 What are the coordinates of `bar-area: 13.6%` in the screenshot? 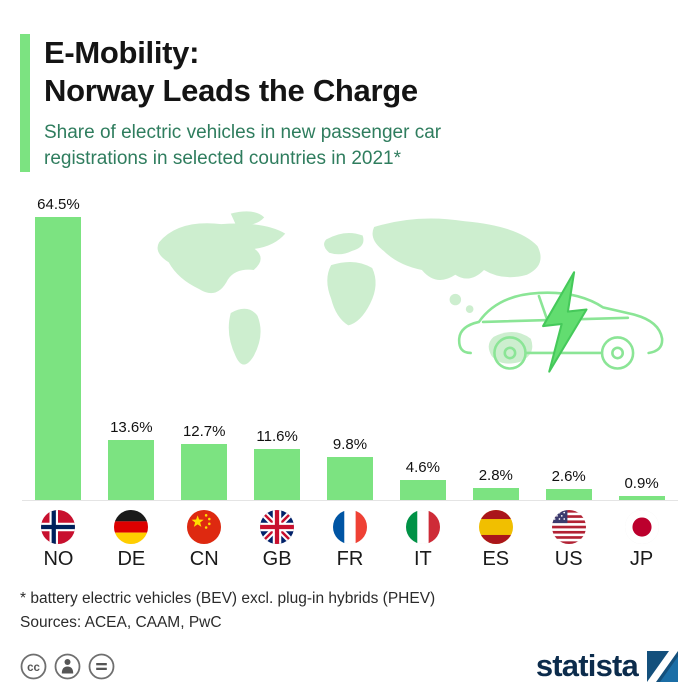 It's located at (131, 346).